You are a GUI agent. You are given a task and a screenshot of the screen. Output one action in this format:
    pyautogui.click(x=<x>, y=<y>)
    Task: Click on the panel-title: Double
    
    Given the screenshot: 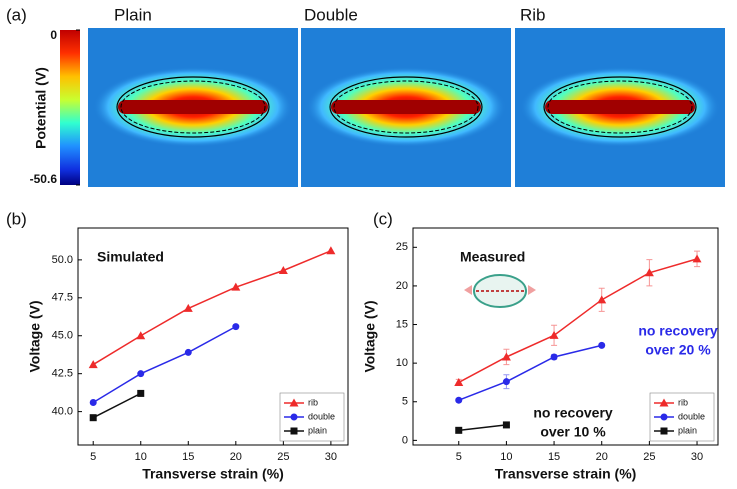 What is the action you would take?
    pyautogui.click(x=331, y=14)
    